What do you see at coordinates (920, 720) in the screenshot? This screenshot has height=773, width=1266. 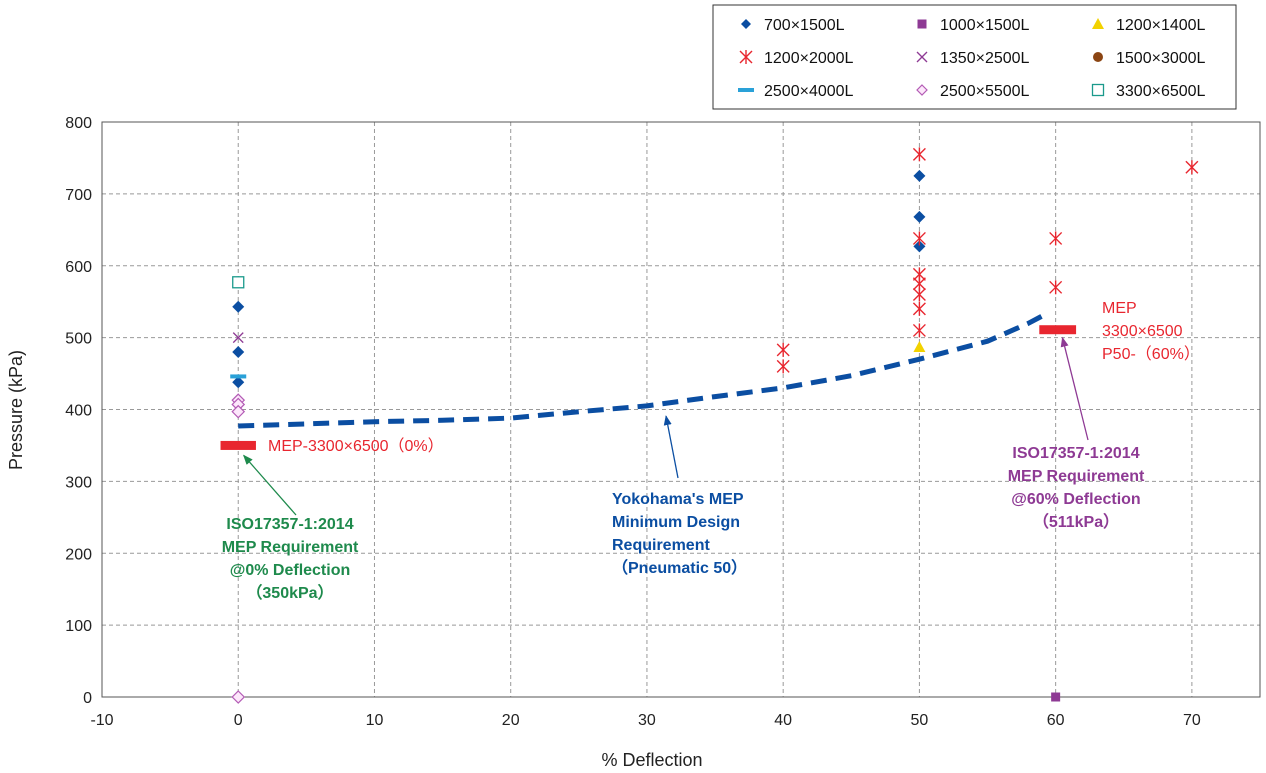 I see `x-tick-label: 50` at bounding box center [920, 720].